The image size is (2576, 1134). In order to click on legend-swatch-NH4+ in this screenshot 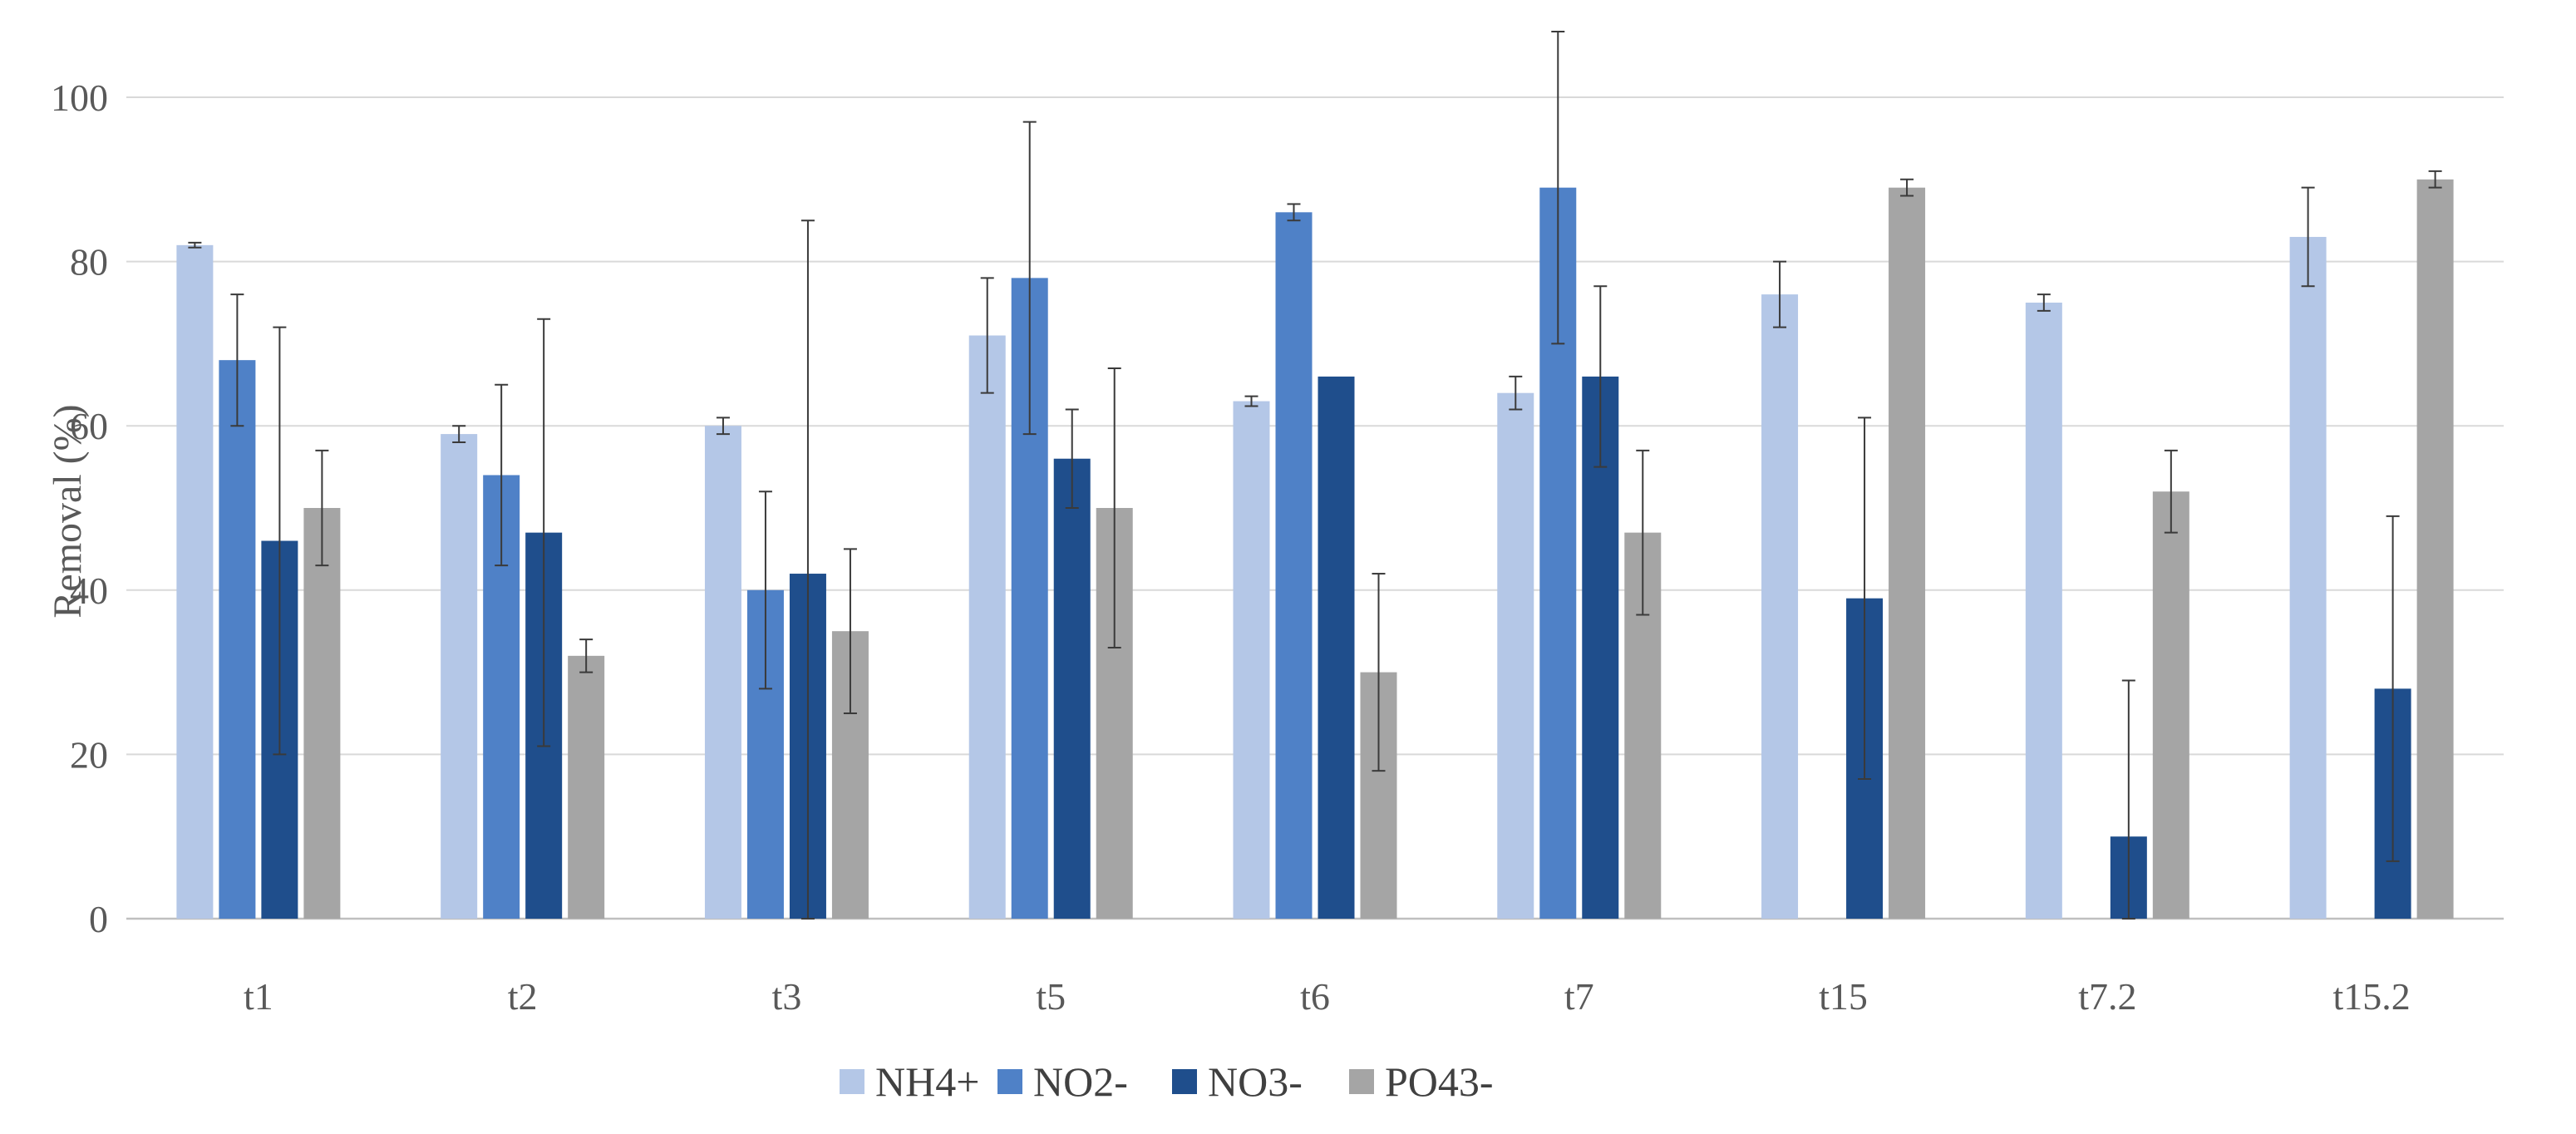, I will do `click(852, 1082)`.